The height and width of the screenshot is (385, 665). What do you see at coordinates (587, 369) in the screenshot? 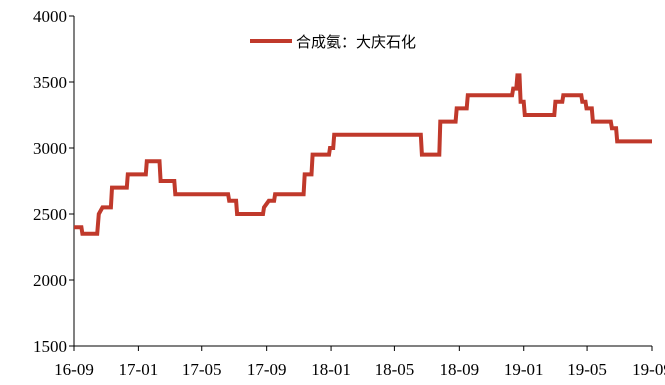
I see `x-tick-label: 19-05` at bounding box center [587, 369].